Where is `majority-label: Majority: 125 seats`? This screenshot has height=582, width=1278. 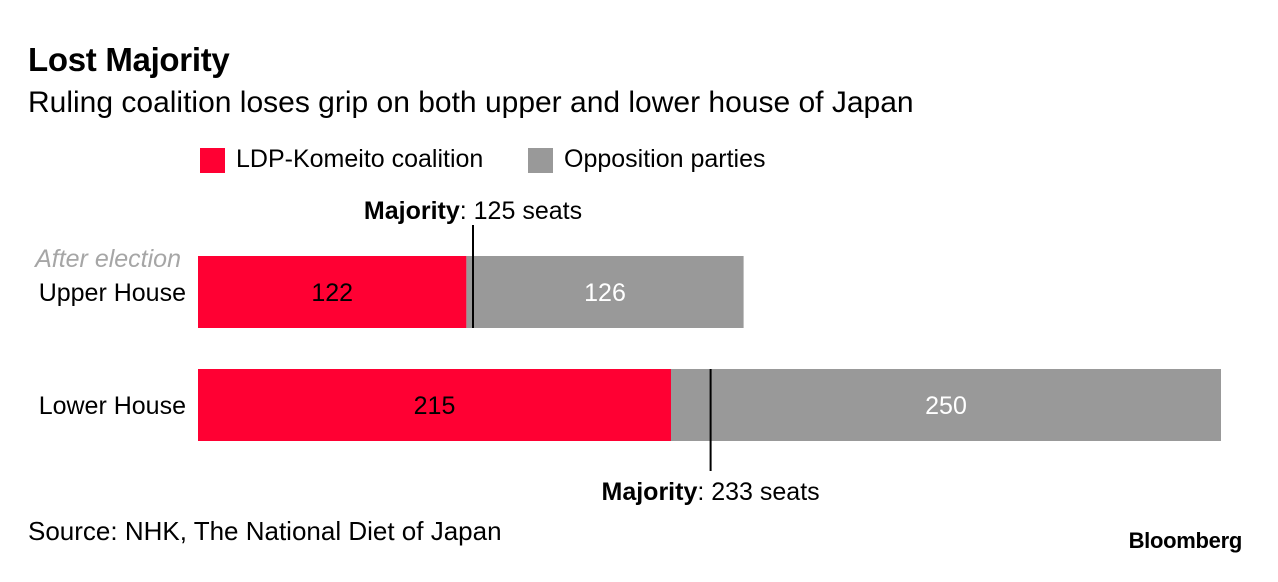 majority-label: Majority: 125 seats is located at coordinates (473, 211).